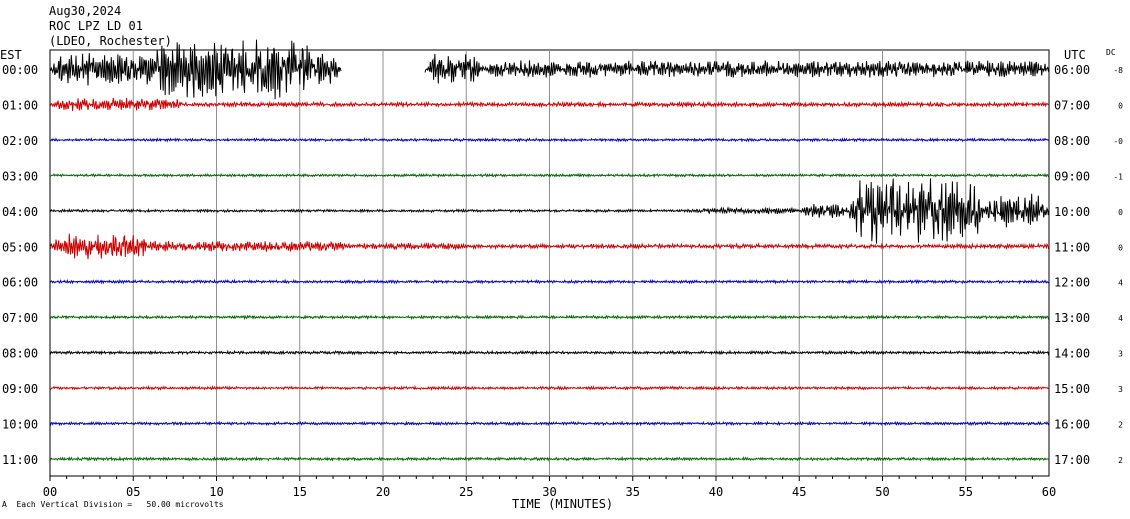  Describe the element at coordinates (20, 176) in the screenshot. I see `trace-label-est: 03:00` at that location.